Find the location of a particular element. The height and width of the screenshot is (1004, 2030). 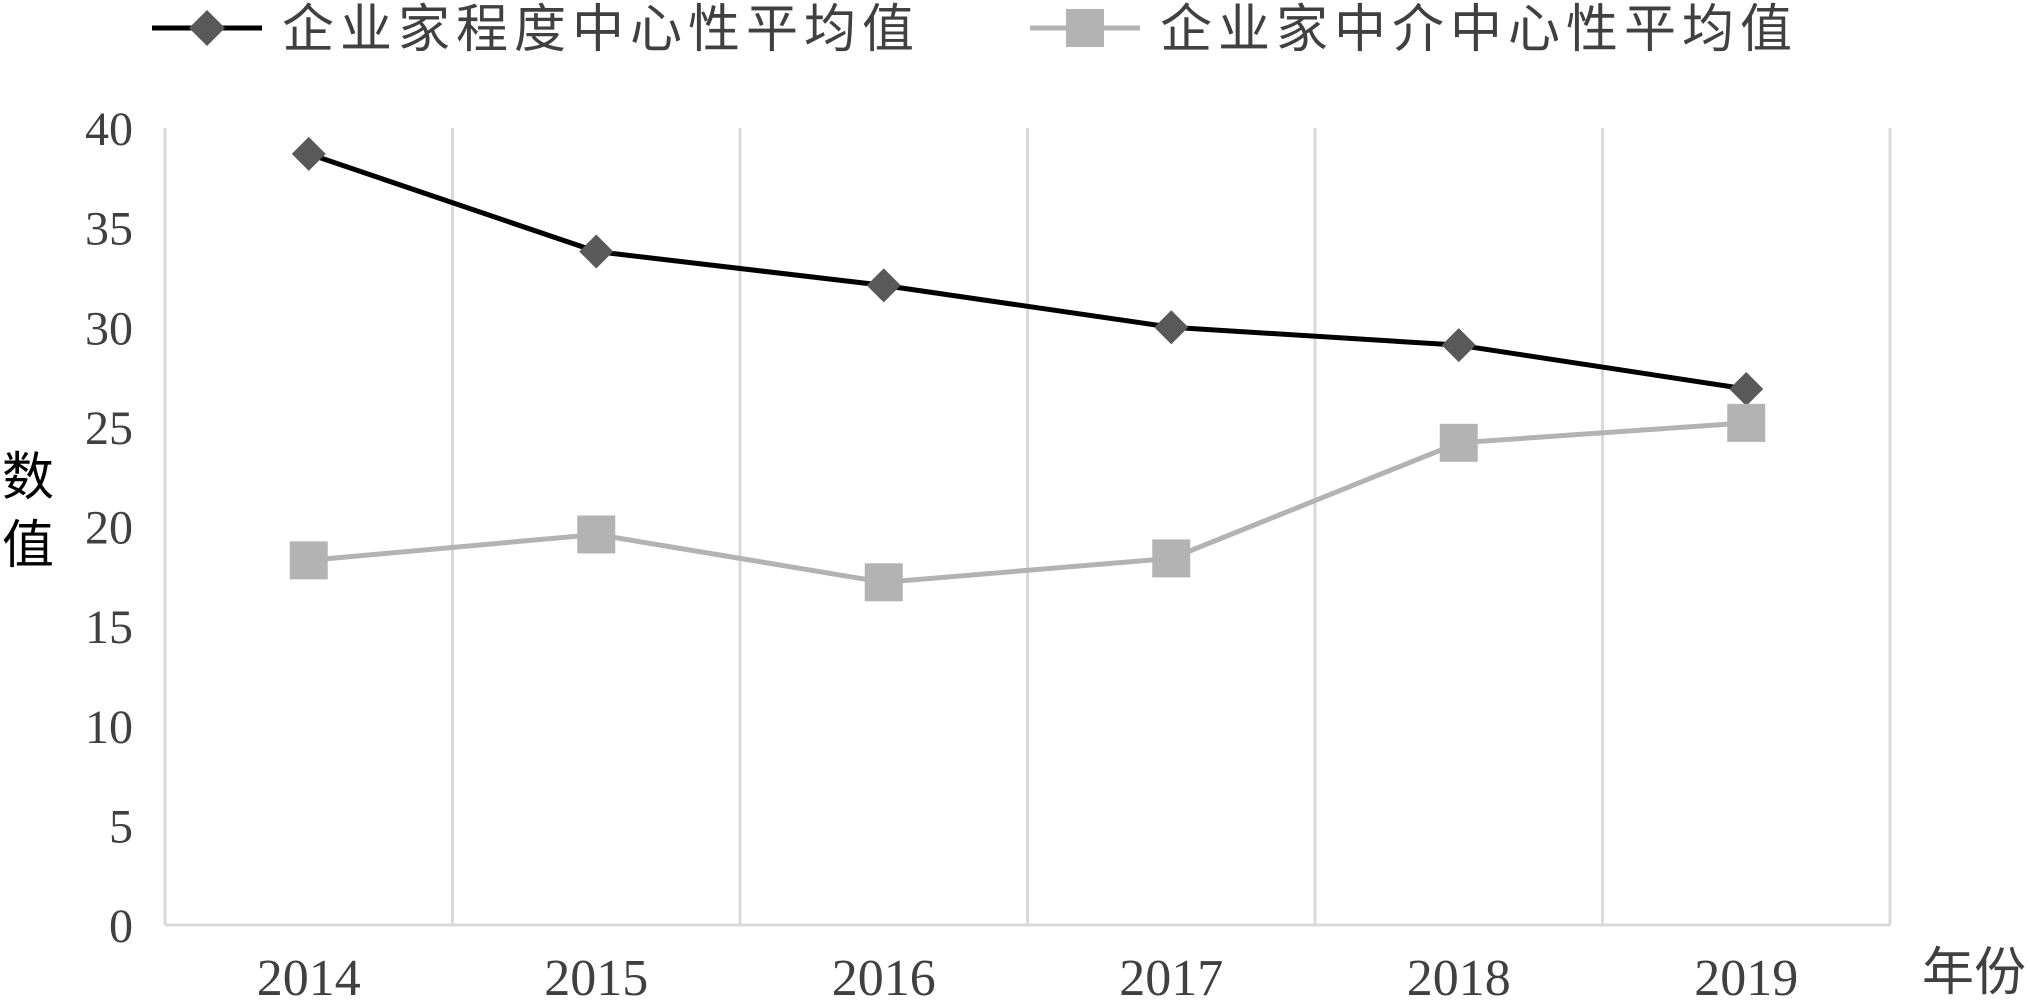

y-axis-title: 数 is located at coordinates (28, 478).